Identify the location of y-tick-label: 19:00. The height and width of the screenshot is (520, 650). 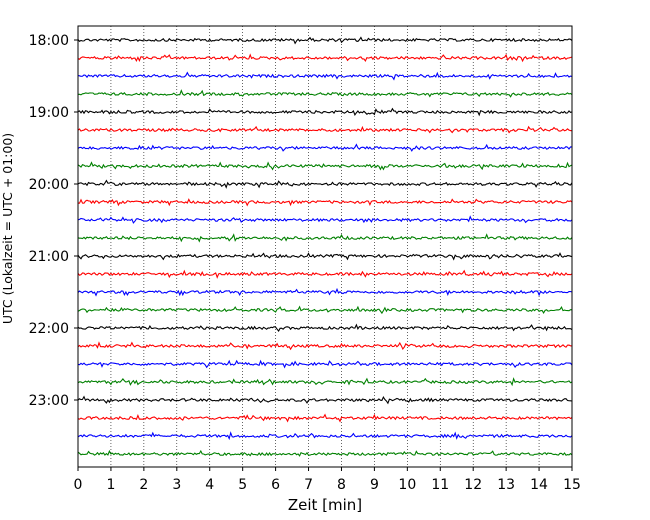
(49, 113).